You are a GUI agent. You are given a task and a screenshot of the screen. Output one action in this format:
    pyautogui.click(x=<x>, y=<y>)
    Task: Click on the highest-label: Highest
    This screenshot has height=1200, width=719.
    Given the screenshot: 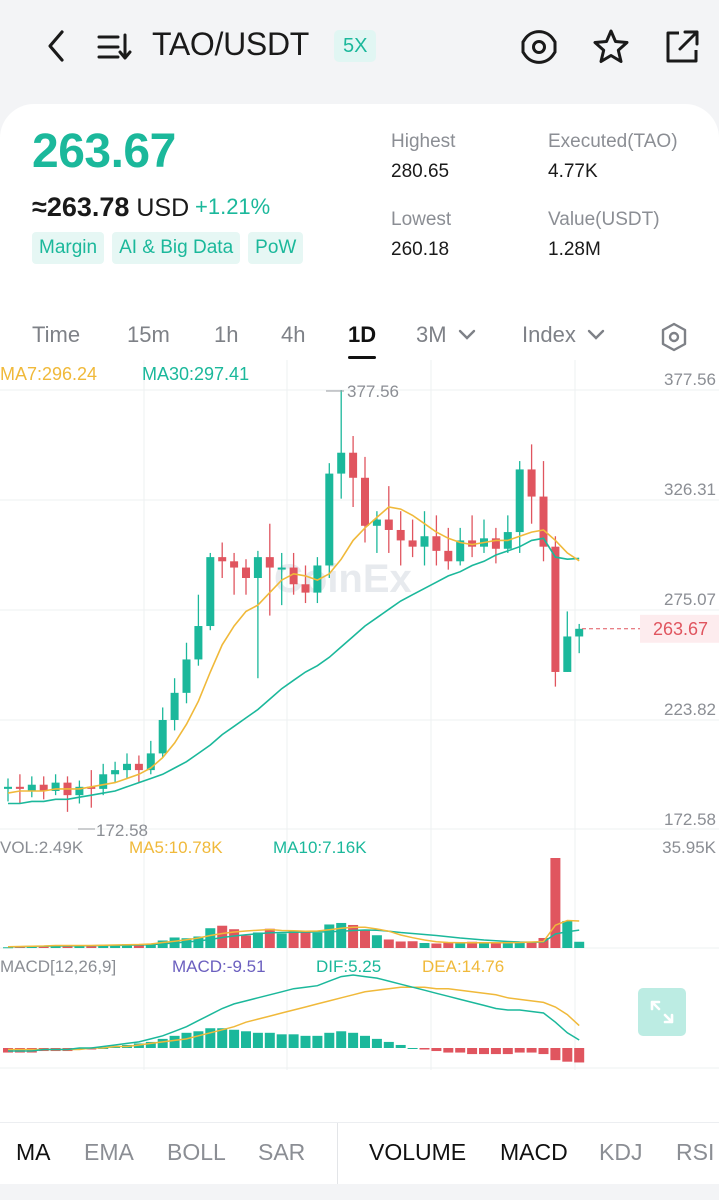 What is the action you would take?
    pyautogui.click(x=423, y=141)
    